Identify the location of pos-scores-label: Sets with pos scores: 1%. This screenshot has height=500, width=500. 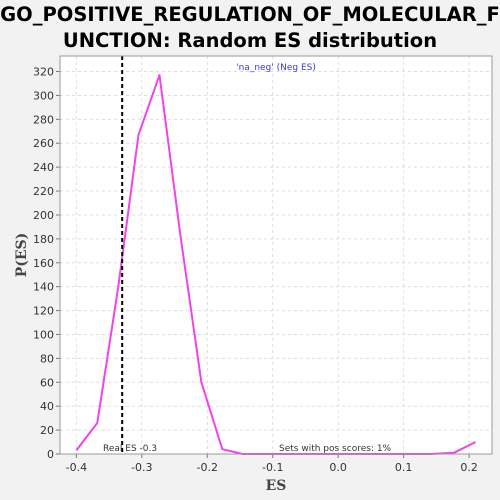
(335, 449).